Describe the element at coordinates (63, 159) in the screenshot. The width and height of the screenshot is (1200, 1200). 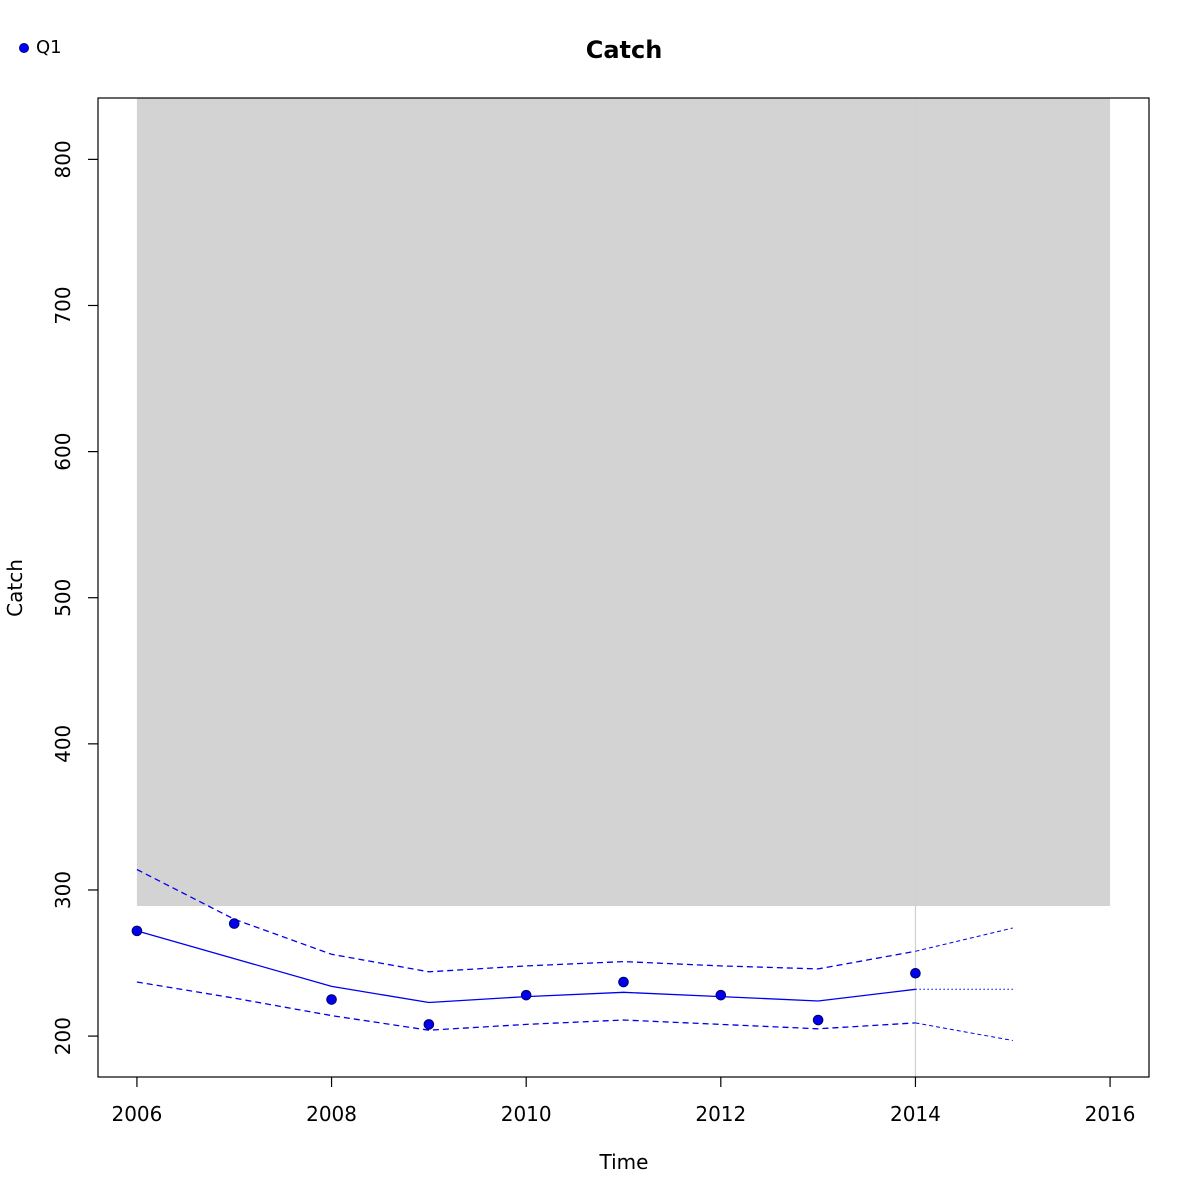
I see `y-tick-label: 800` at that location.